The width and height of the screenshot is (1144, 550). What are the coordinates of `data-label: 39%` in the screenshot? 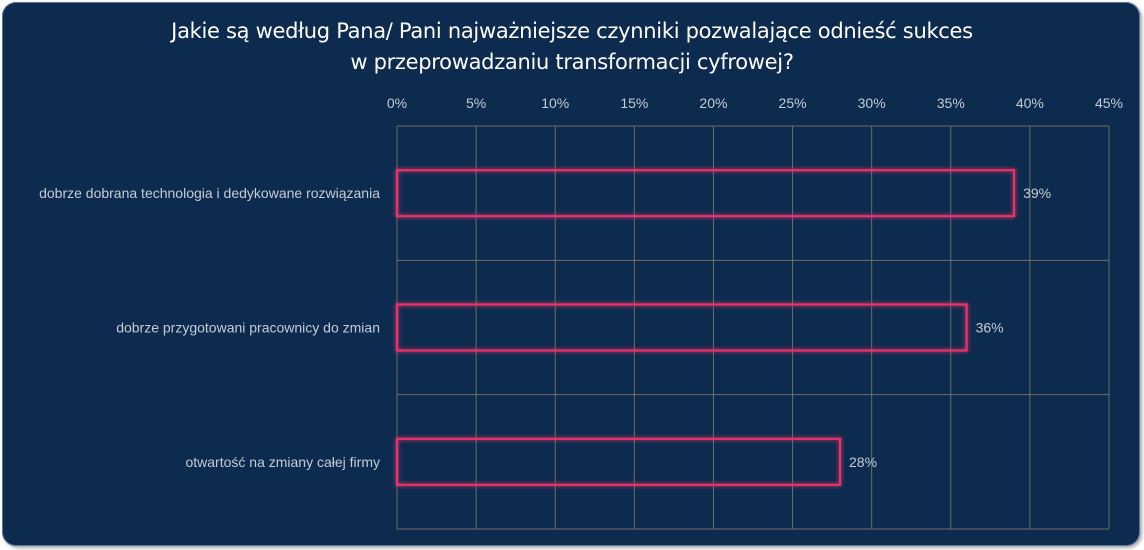 It's located at (1037, 193).